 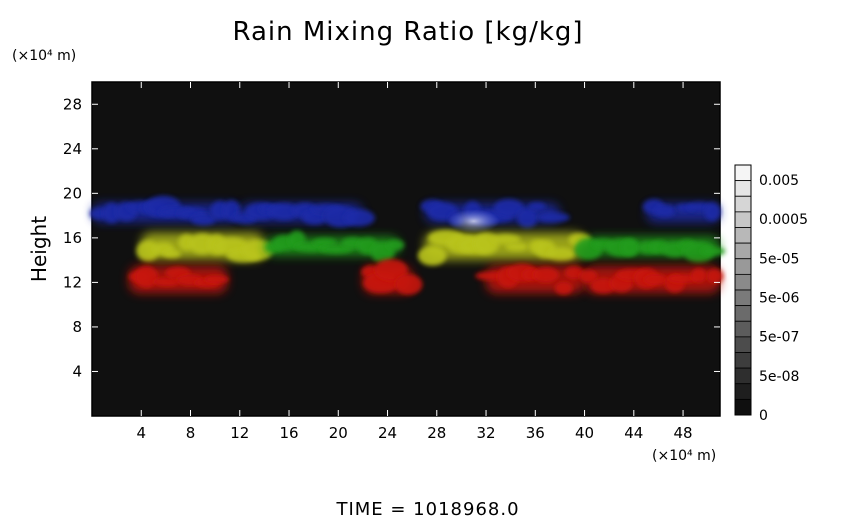 What do you see at coordinates (77, 327) in the screenshot?
I see `y-tick-label: 8` at bounding box center [77, 327].